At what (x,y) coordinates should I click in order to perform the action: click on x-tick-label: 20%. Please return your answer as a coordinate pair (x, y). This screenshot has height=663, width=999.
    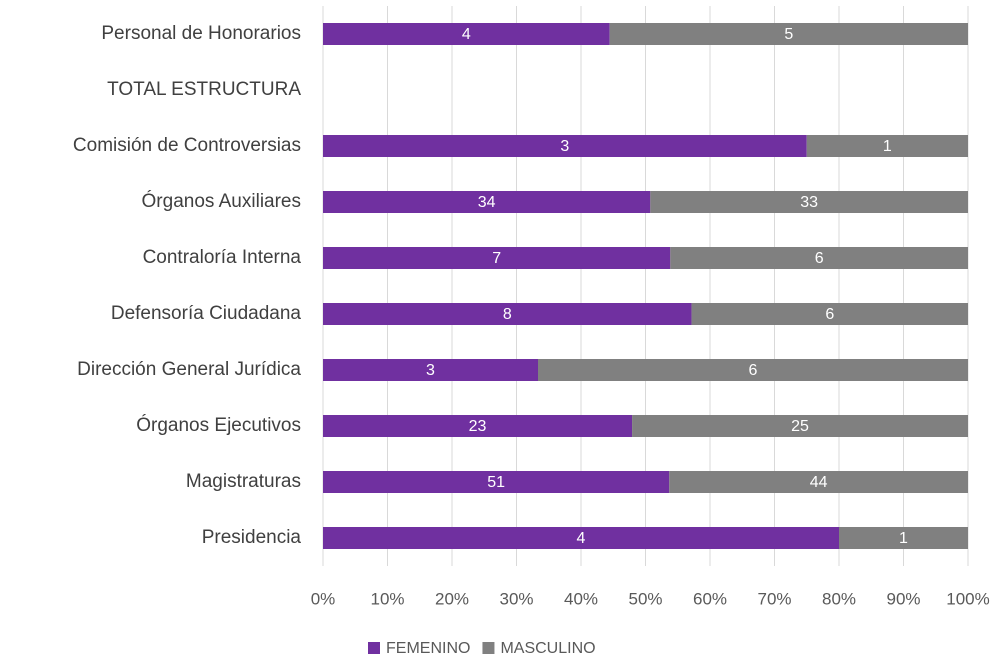
    Looking at the image, I should click on (452, 598).